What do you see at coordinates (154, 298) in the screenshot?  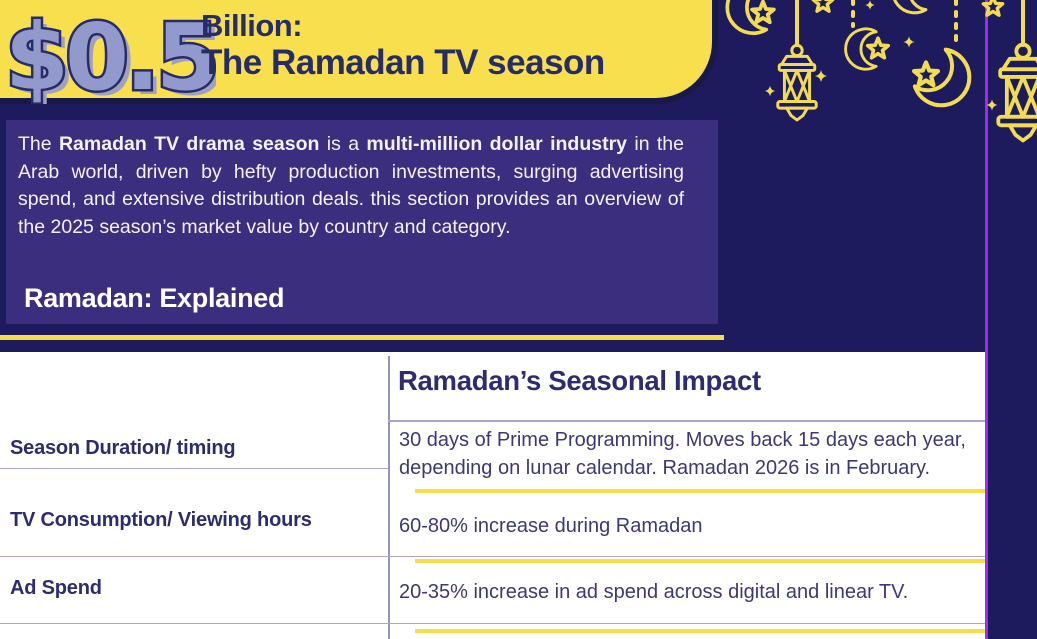 I see `section-heading: Ramadan: Explained` at bounding box center [154, 298].